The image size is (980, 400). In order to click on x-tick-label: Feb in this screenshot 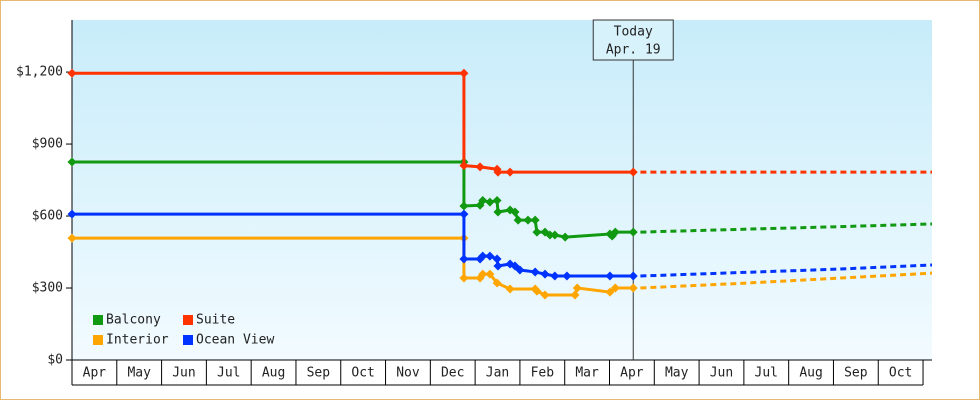, I will do `click(543, 373)`.